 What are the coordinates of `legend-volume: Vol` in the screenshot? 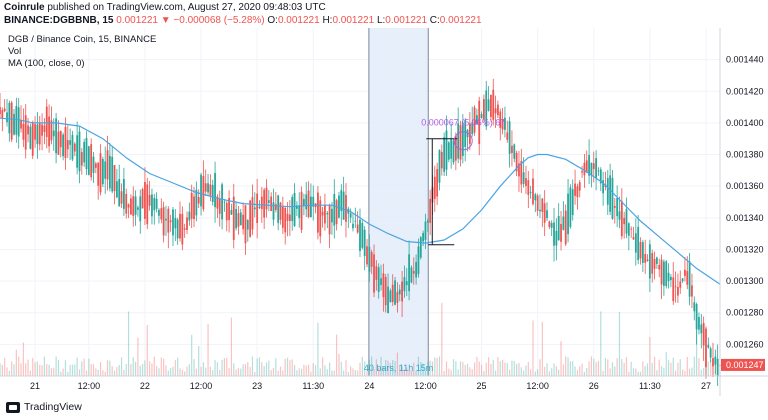 It's located at (15, 51).